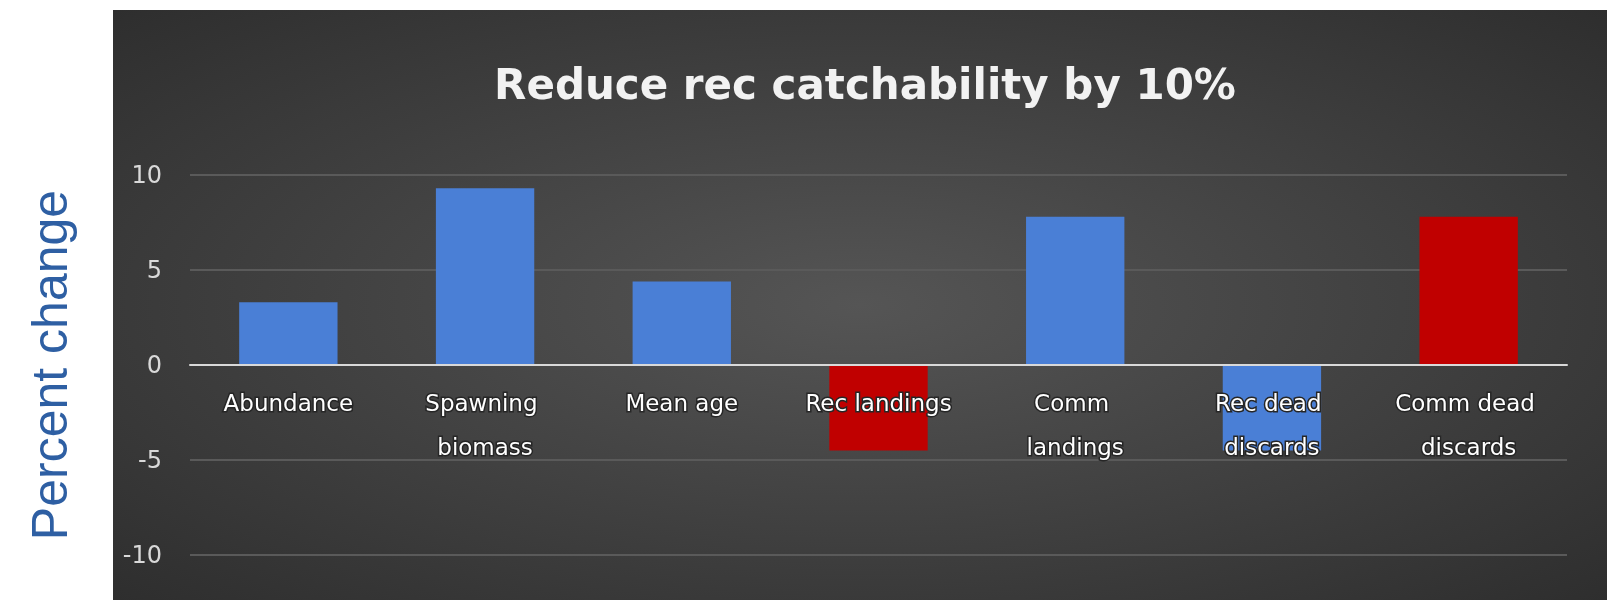  Describe the element at coordinates (50, 365) in the screenshot. I see `y-axis-title: Percent change` at that location.